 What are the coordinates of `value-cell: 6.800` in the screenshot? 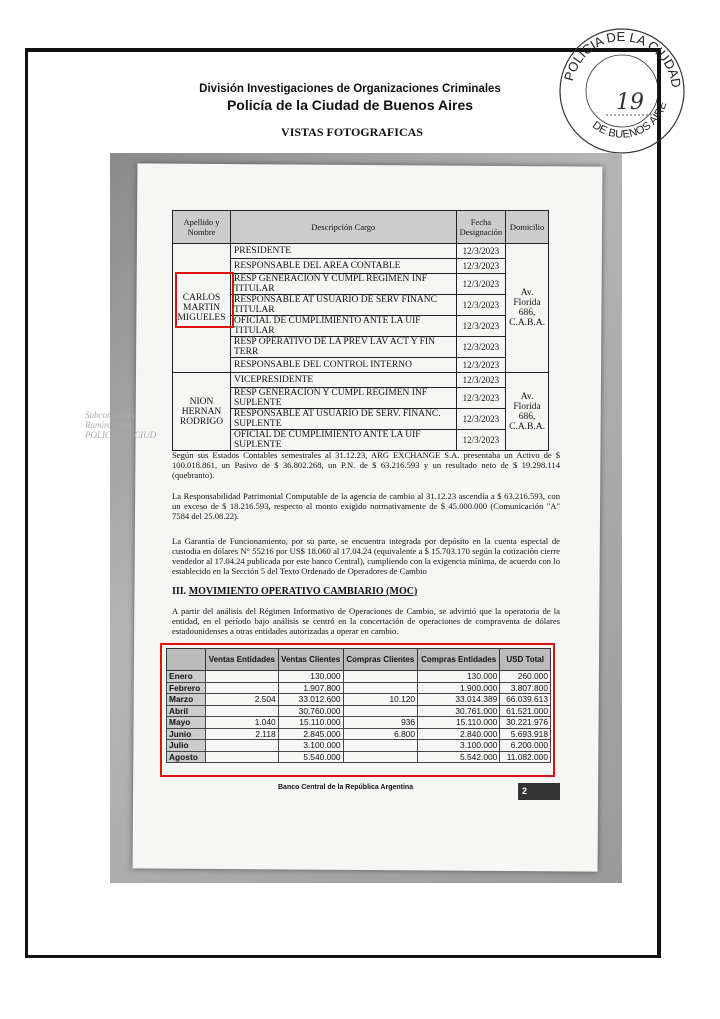 It's located at (380, 733).